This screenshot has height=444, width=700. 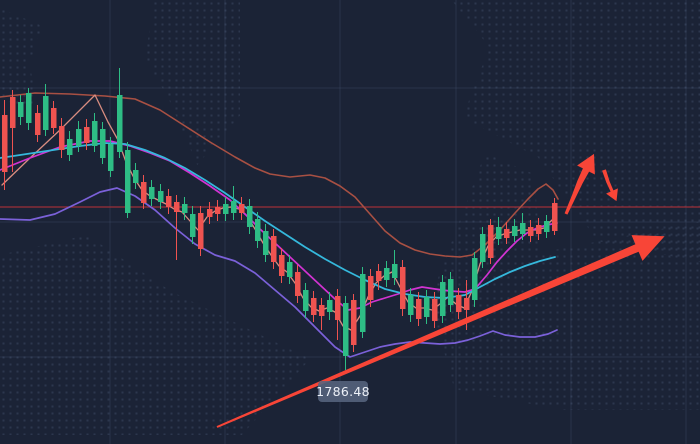 I want to click on price-low-label: 1786.48, so click(x=343, y=391).